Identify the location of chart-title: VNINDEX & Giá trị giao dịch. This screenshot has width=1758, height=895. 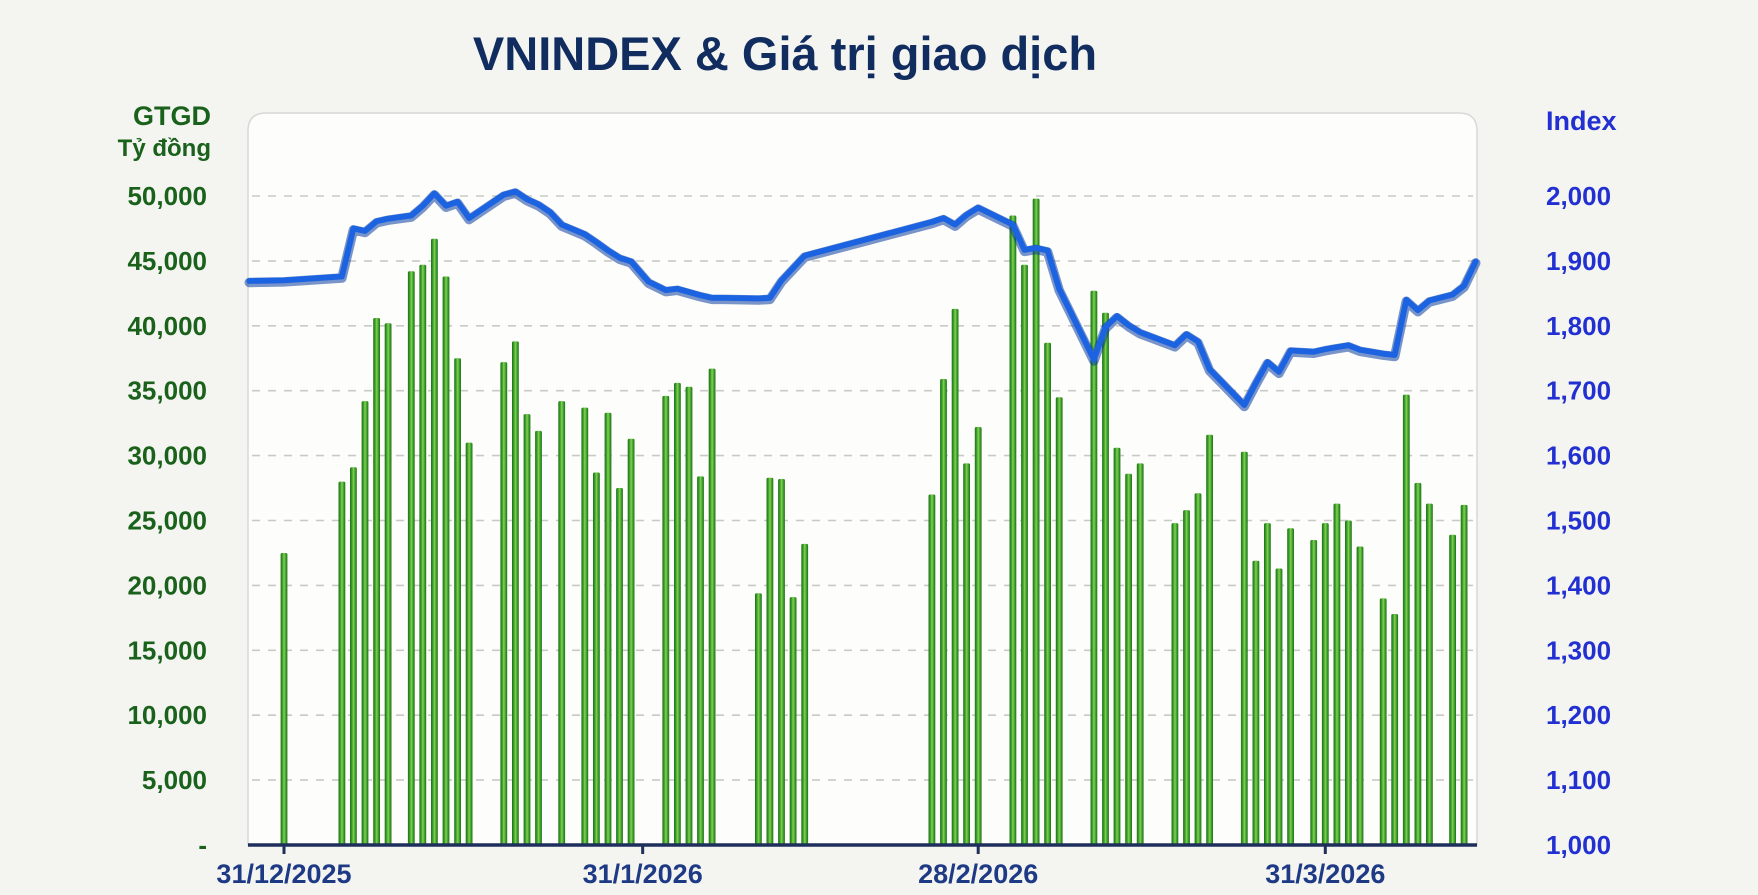
(785, 53).